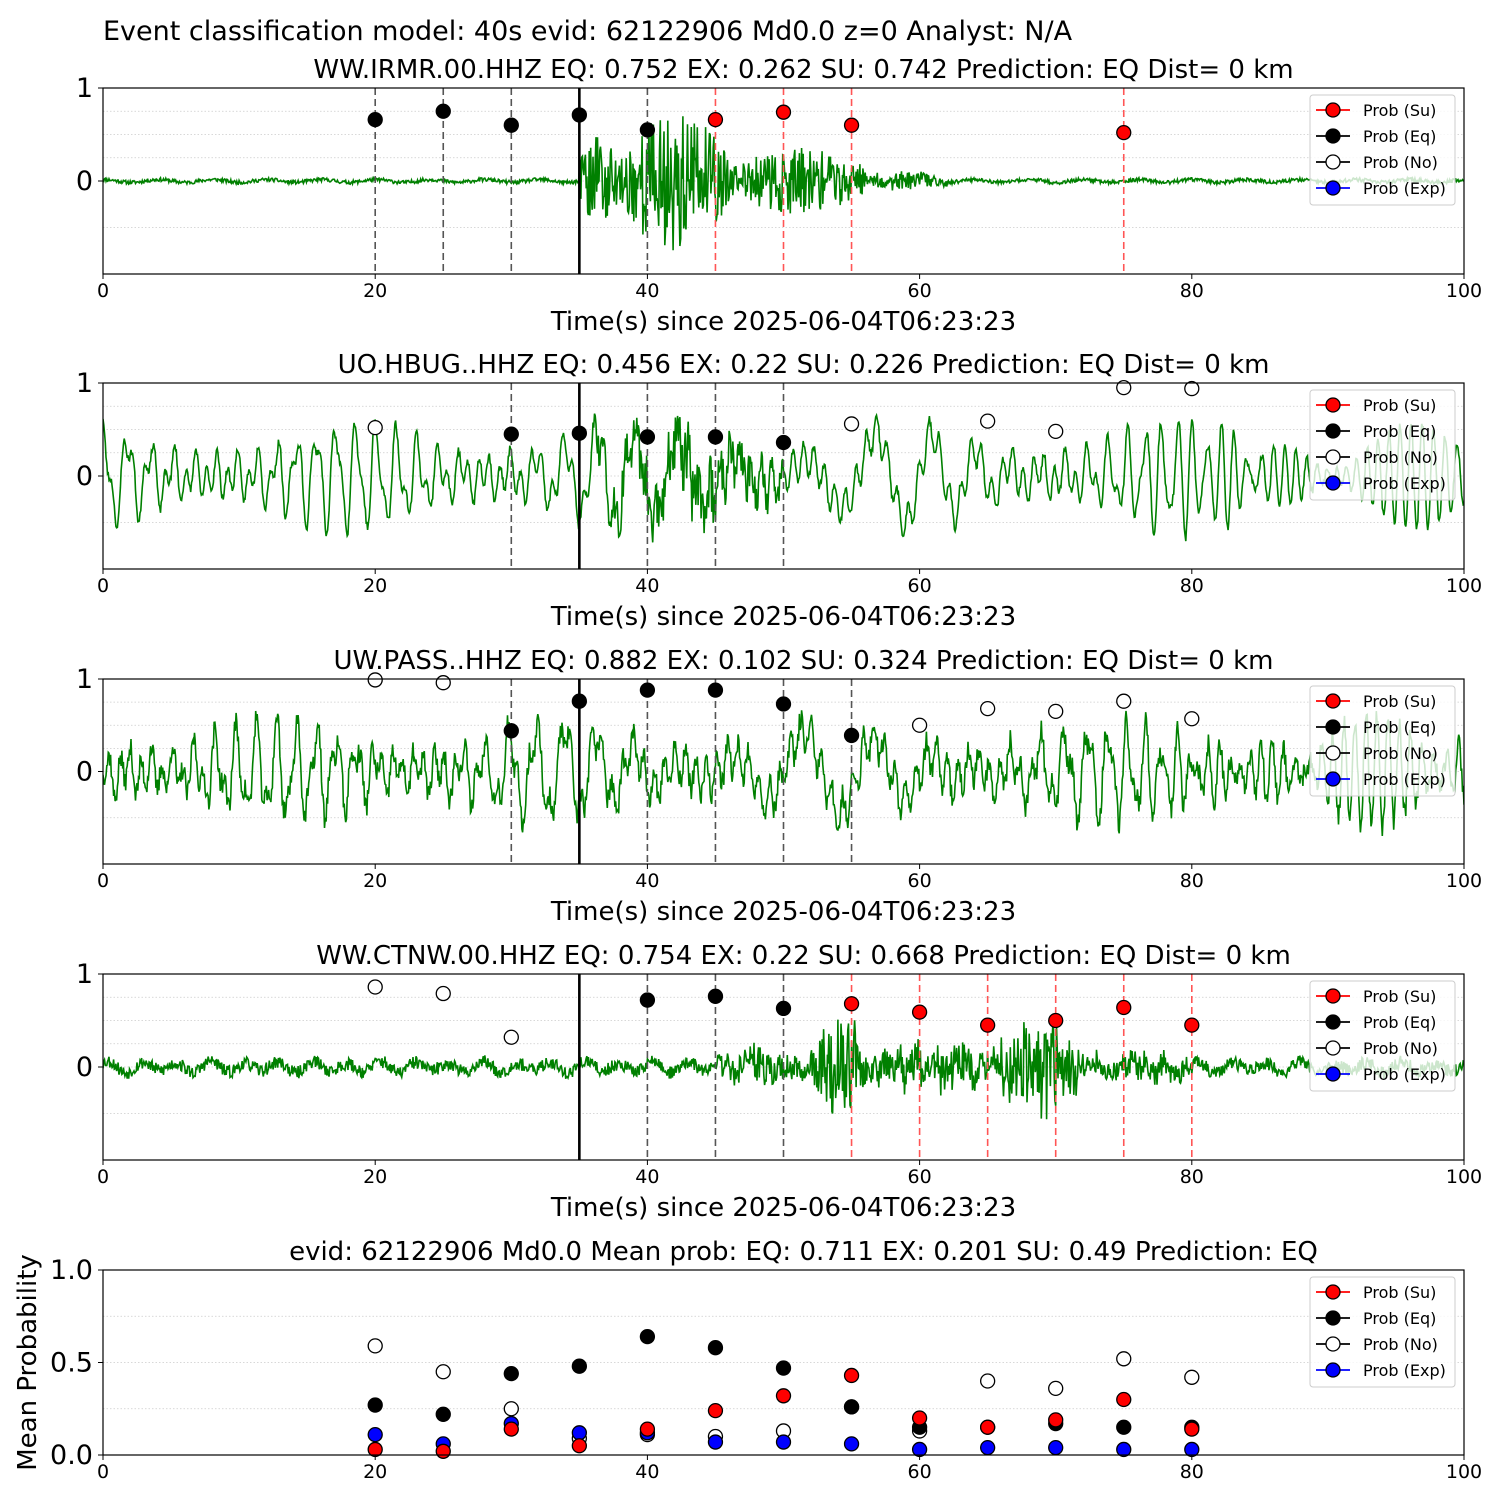 This screenshot has width=1500, height=1504. I want to click on y-tick-label: 0, so click(84, 476).